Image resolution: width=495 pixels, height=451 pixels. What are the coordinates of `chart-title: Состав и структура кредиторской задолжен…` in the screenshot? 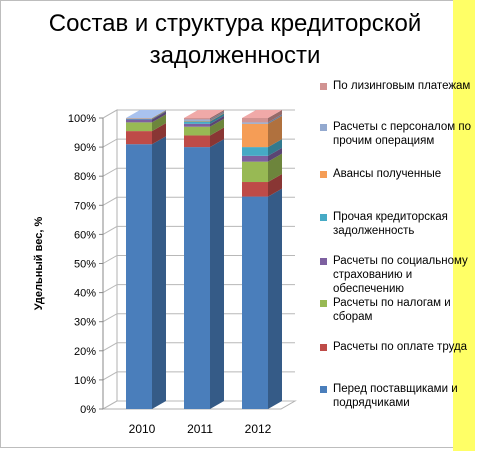 It's located at (235, 39).